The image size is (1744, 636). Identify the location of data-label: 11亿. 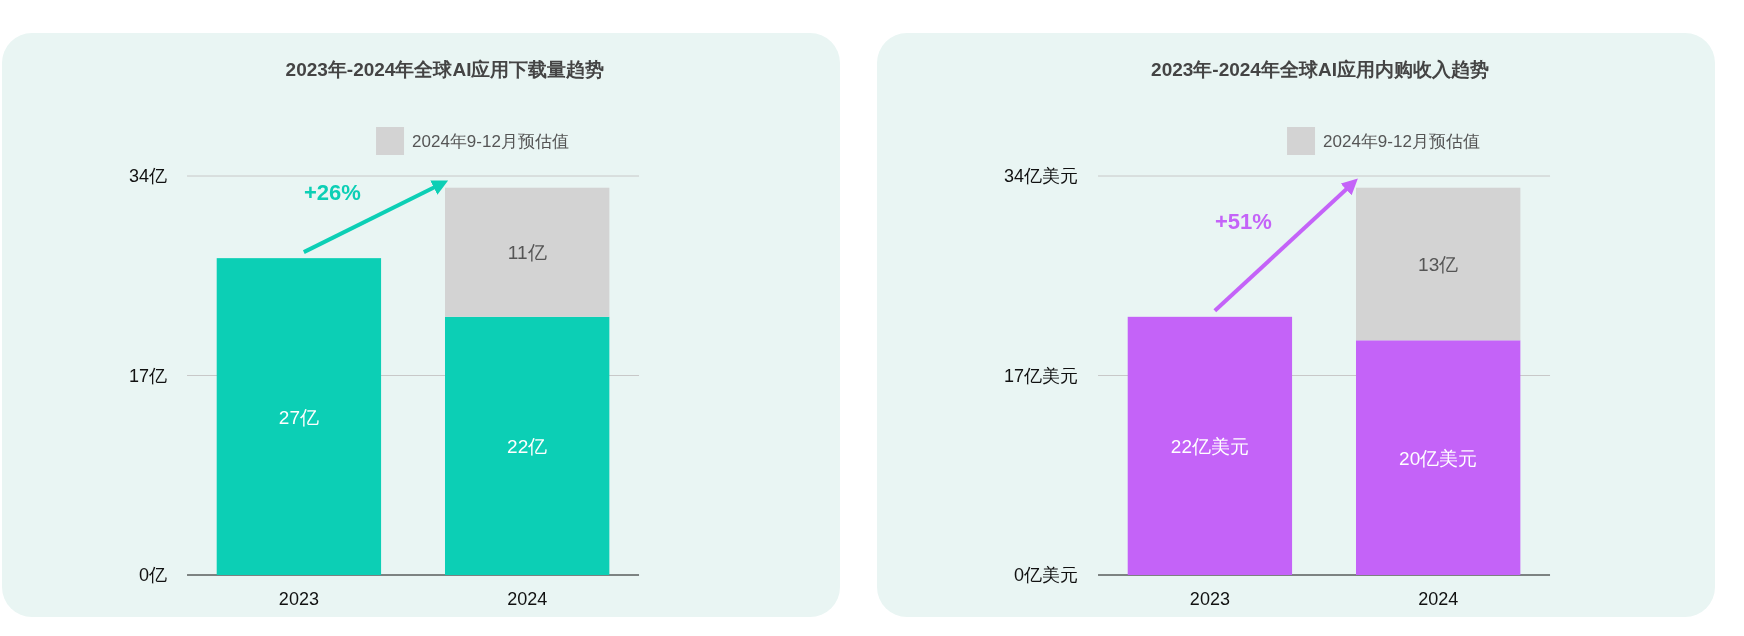
(527, 253).